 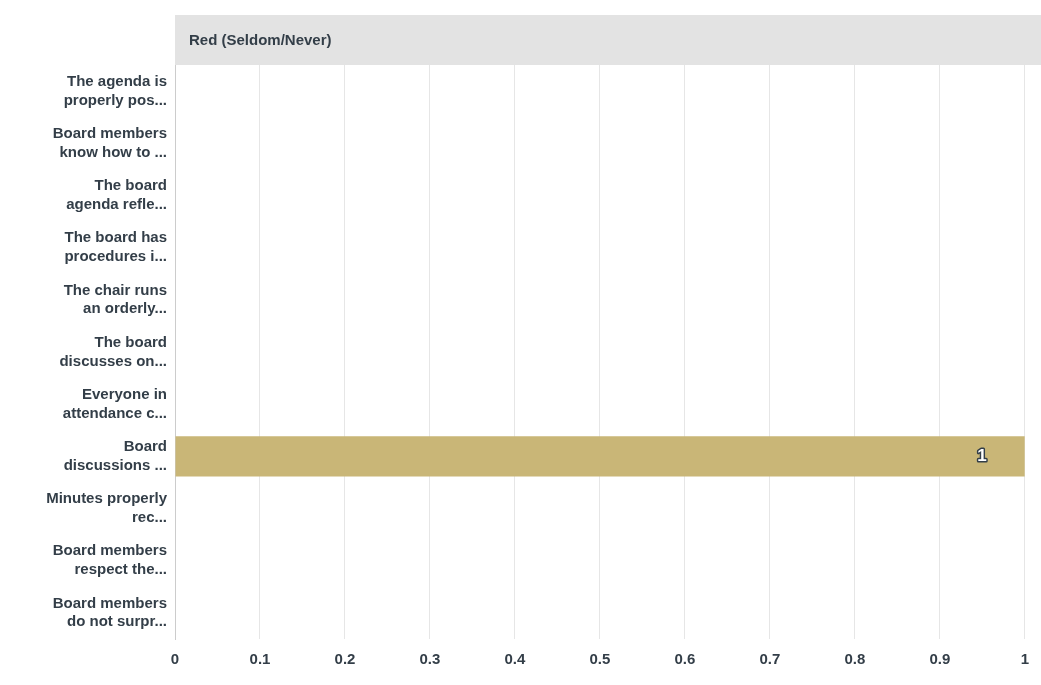 What do you see at coordinates (175, 659) in the screenshot?
I see `x-tick-label: 0` at bounding box center [175, 659].